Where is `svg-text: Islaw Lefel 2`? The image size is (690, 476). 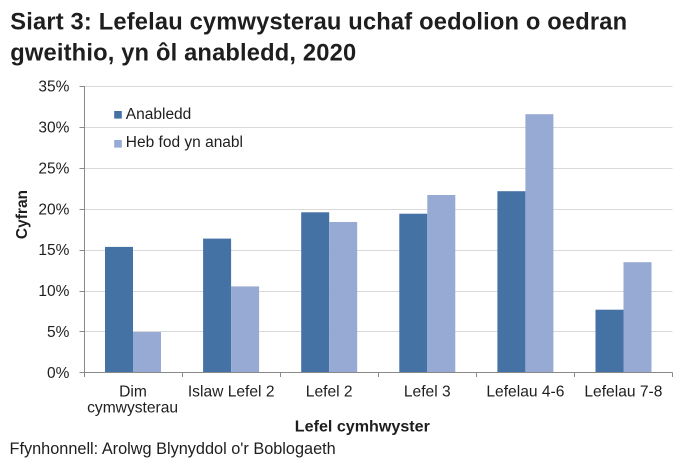
svg-text: Islaw Lefel 2 is located at coordinates (231, 392).